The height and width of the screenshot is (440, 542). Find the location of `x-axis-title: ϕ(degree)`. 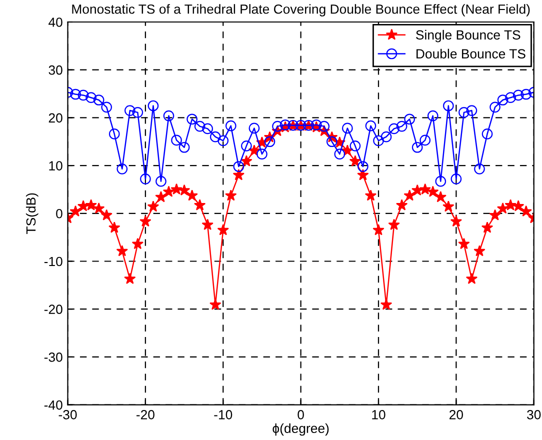

x-axis-title: ϕ(degree) is located at coordinates (300, 429).